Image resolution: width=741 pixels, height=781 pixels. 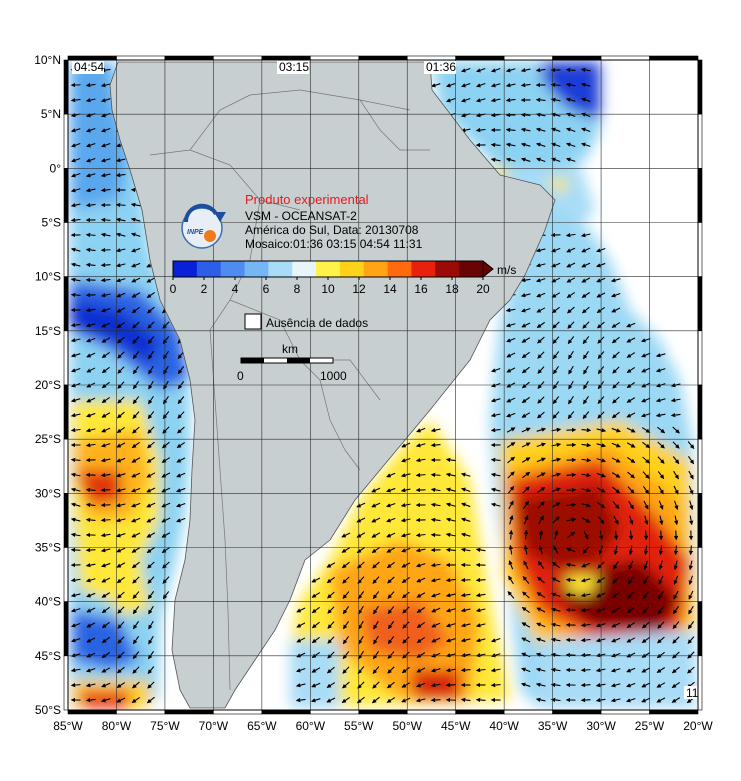 I want to click on longitude-label: 75°W, so click(x=165, y=726).